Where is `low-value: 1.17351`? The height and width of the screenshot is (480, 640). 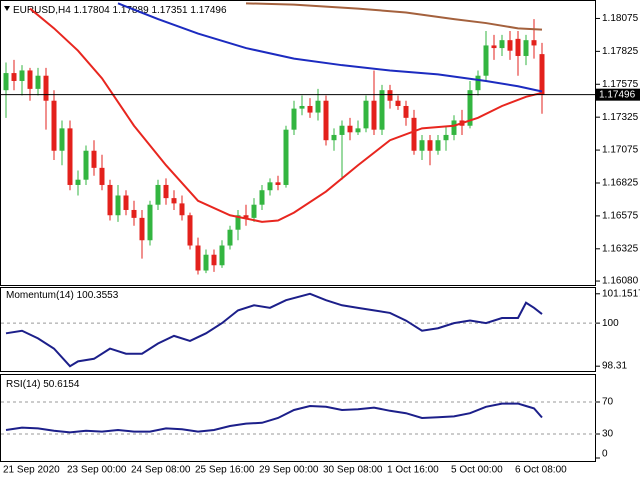
low-value: 1.17351 is located at coordinates (169, 10).